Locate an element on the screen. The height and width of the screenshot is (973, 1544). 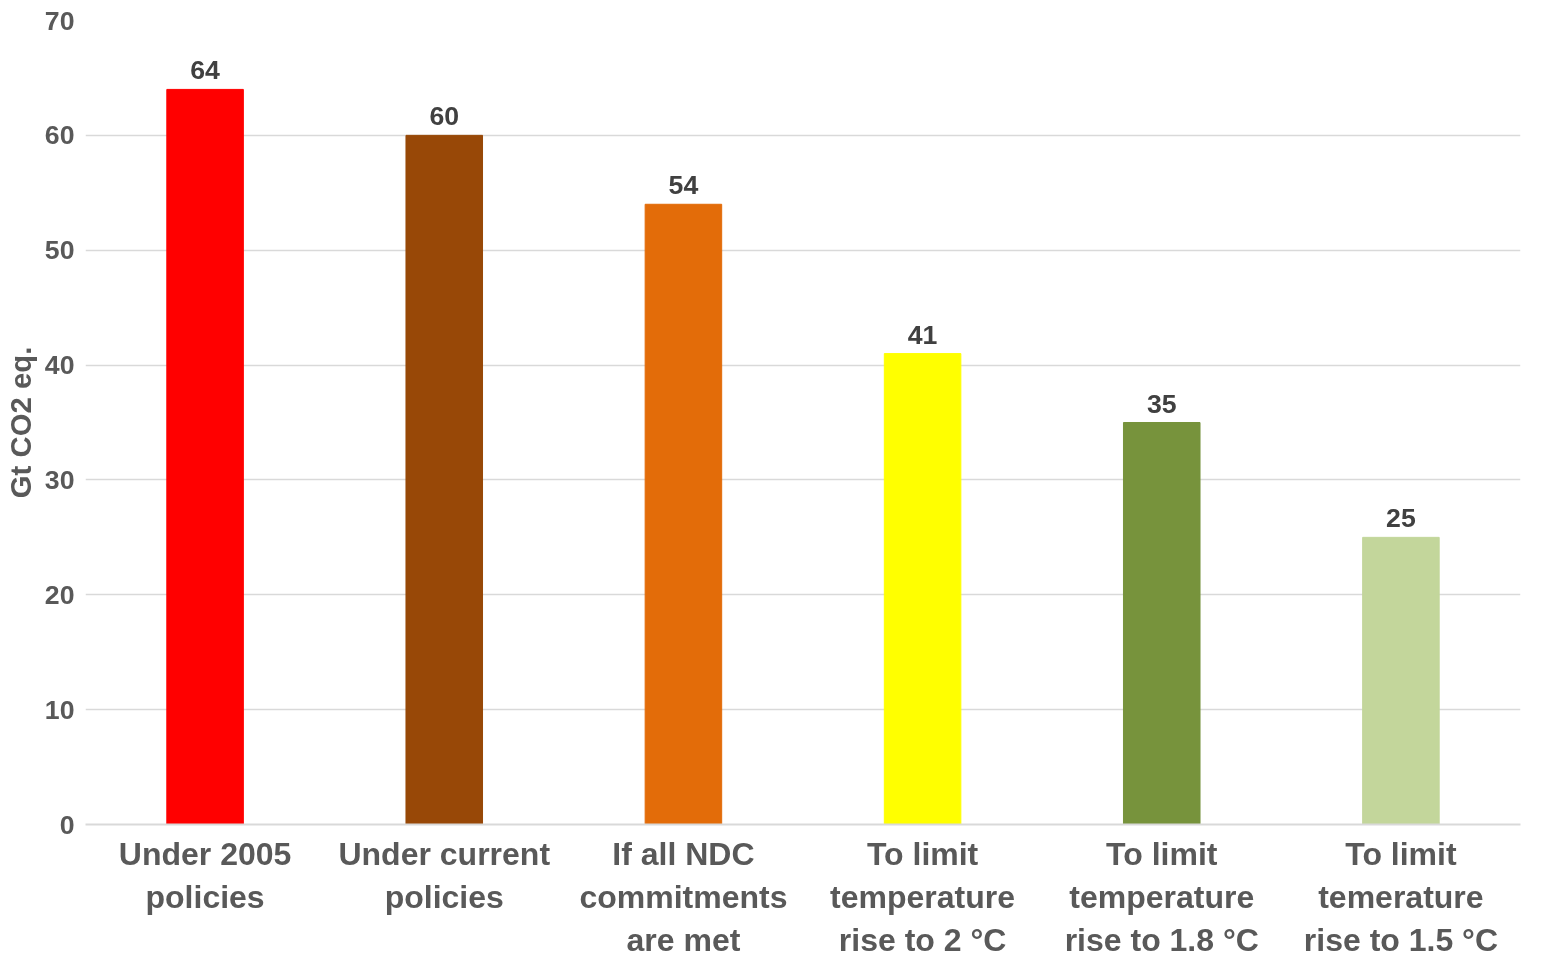
y-tick-label: 10 is located at coordinates (59, 709).